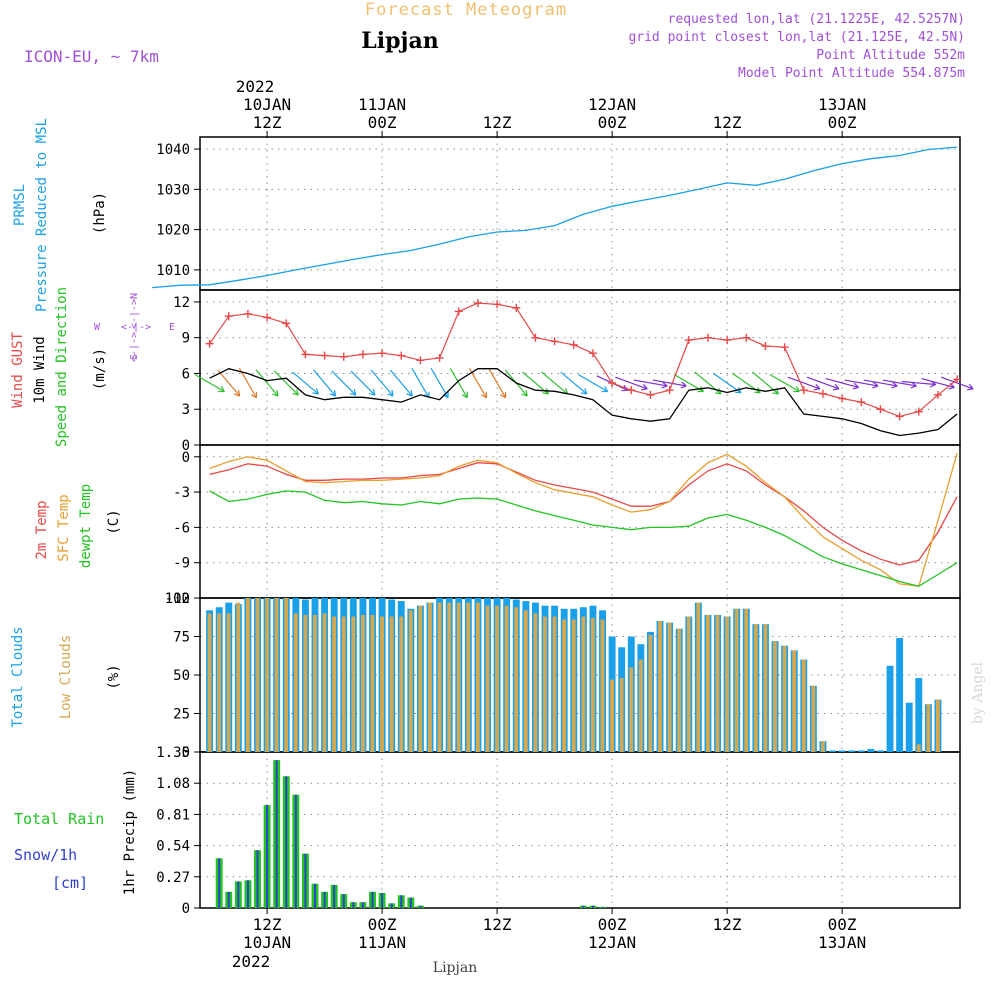 The image size is (1000, 1000). Describe the element at coordinates (497, 122) in the screenshot. I see `top-hour-label: 12Z` at that location.